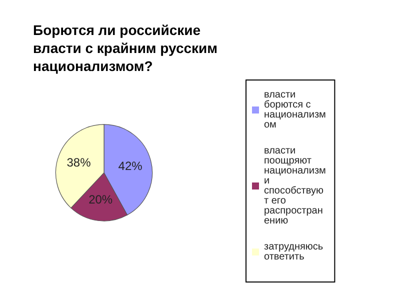 The width and height of the screenshot is (400, 300). I want to click on legend-label: власти борются с национализмом, so click(295, 110).